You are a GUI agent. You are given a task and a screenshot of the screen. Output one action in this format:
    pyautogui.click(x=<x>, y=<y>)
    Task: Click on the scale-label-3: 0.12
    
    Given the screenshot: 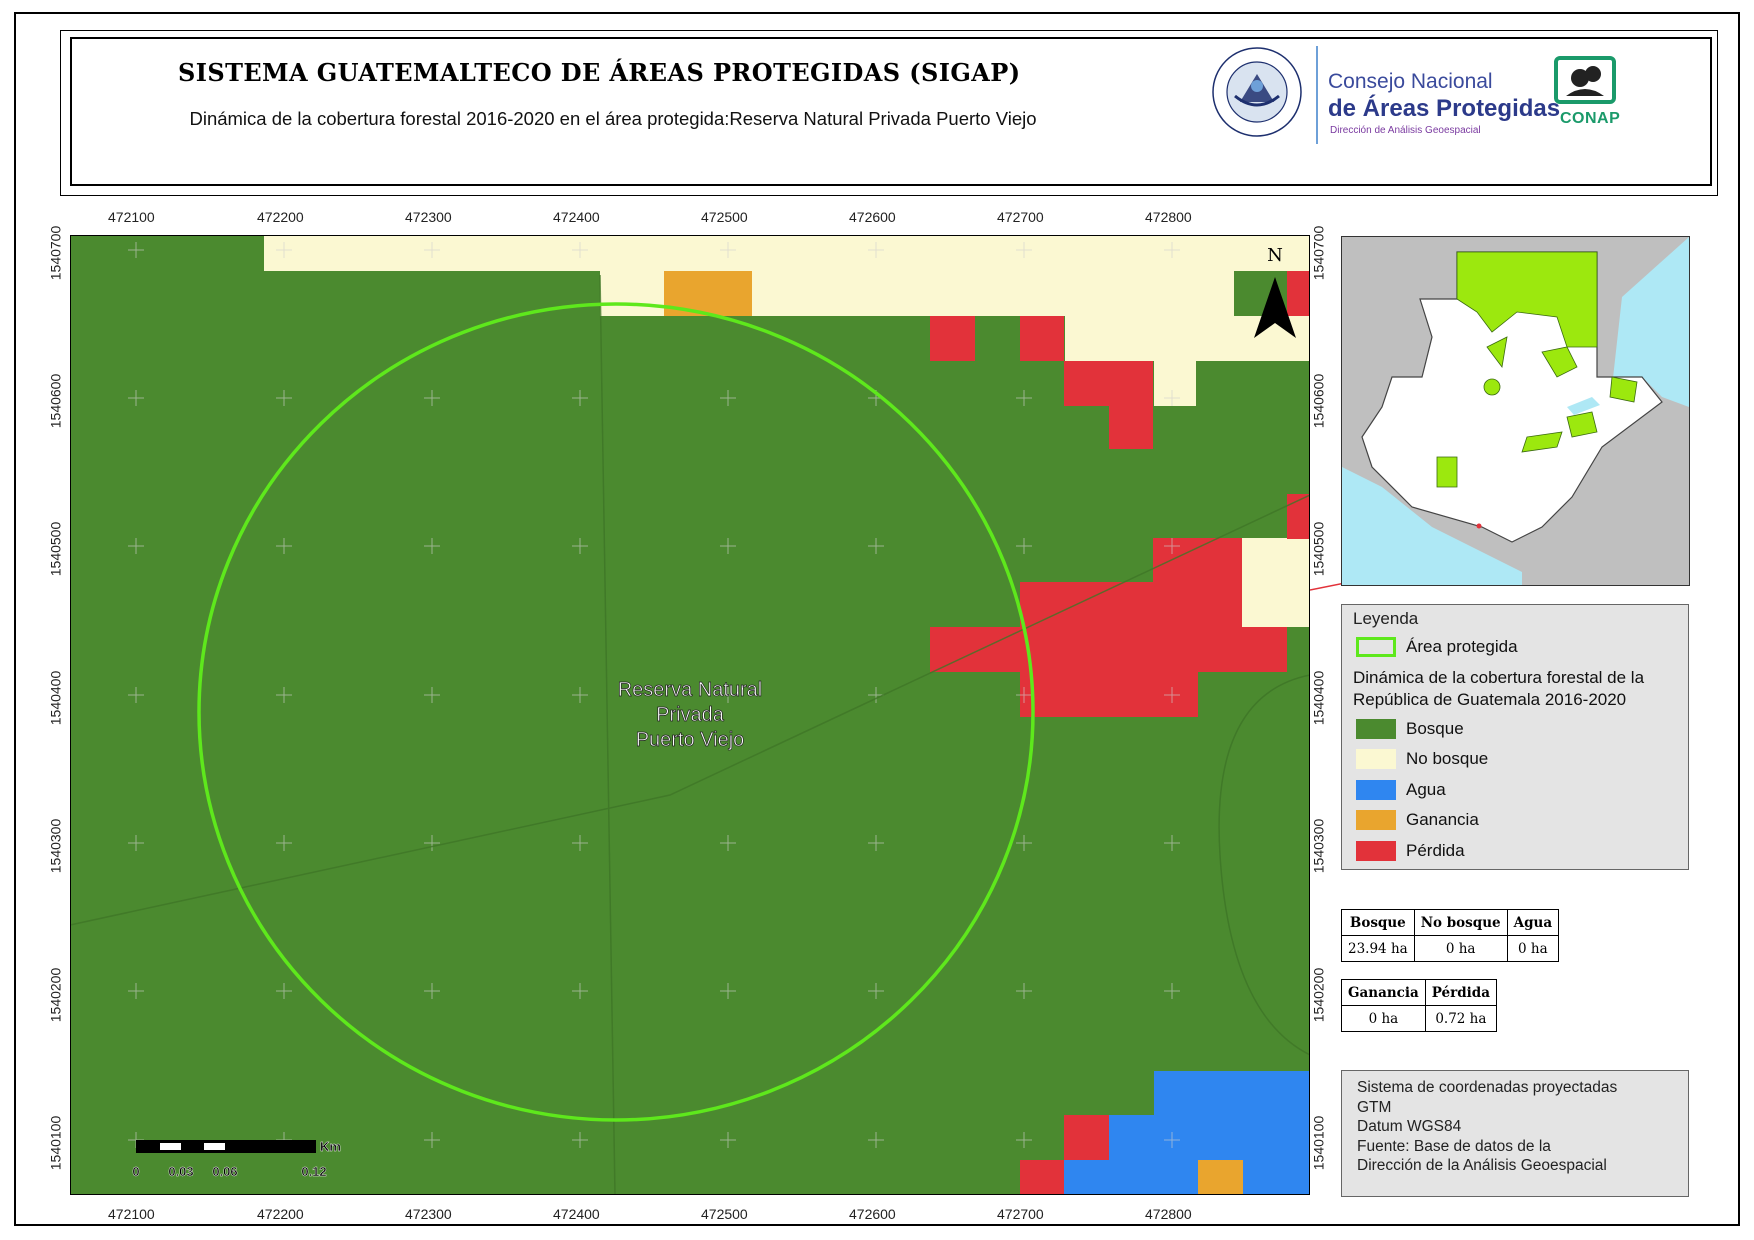 What is the action you would take?
    pyautogui.click(x=313, y=1171)
    